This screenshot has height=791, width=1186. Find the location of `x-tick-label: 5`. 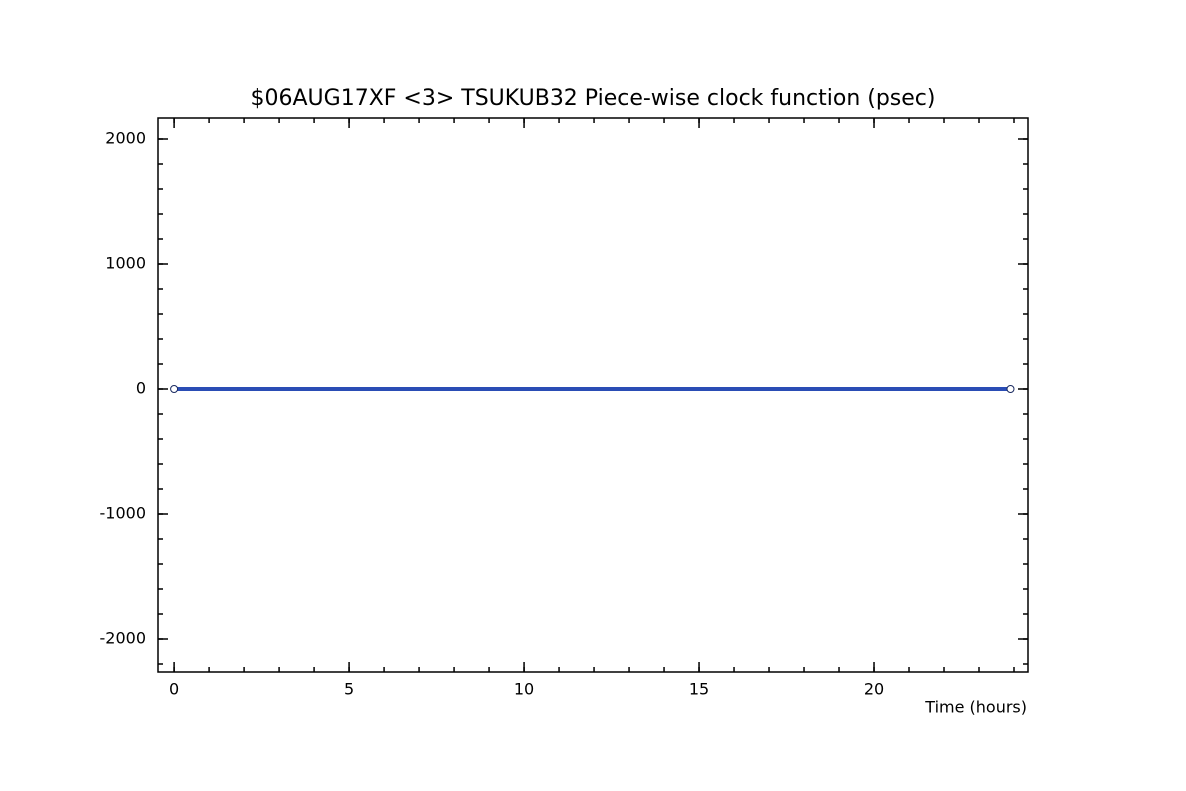

x-tick-label: 5 is located at coordinates (349, 689).